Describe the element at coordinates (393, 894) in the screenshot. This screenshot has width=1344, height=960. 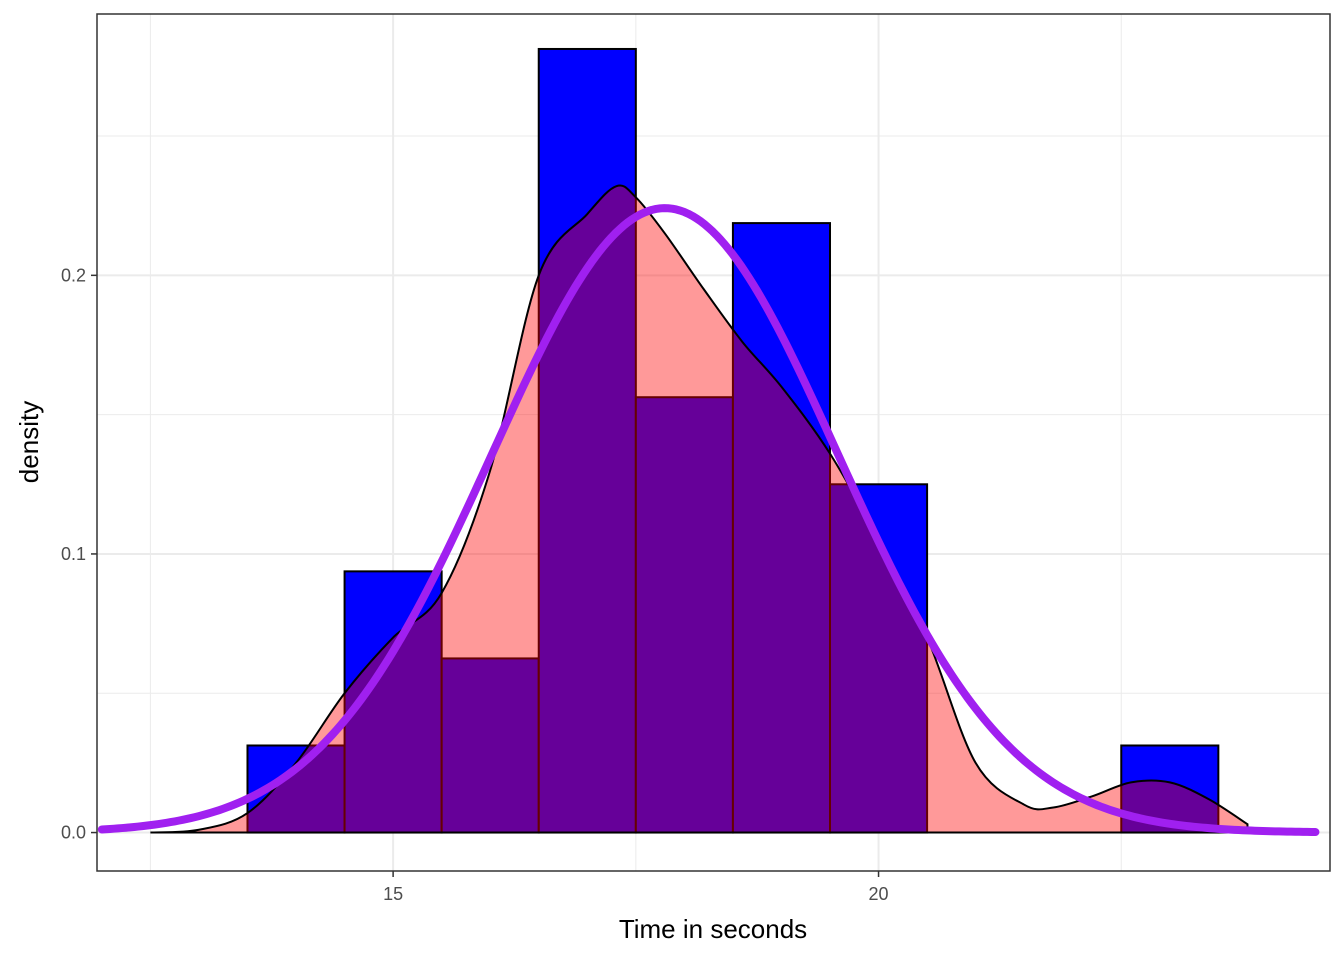
I see `x-tick-label: 15` at that location.